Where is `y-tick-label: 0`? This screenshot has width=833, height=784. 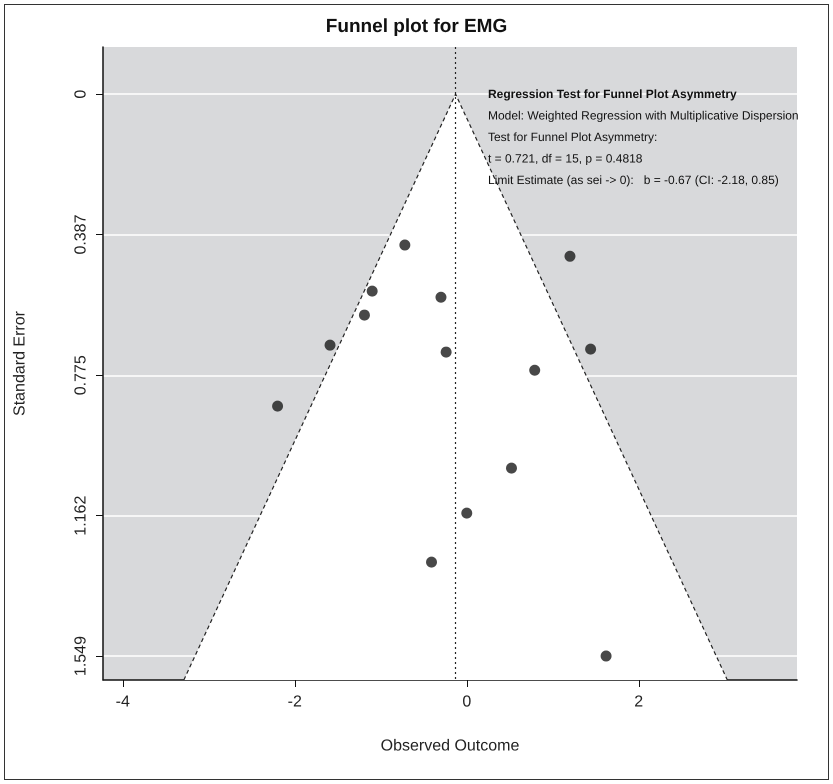 y-tick-label: 0 is located at coordinates (81, 94).